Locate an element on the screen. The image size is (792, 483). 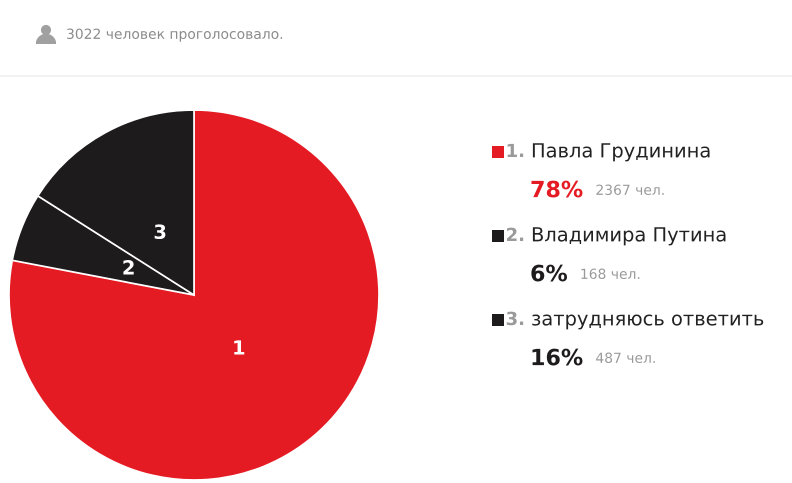
text: 168 чел. is located at coordinates (610, 274).